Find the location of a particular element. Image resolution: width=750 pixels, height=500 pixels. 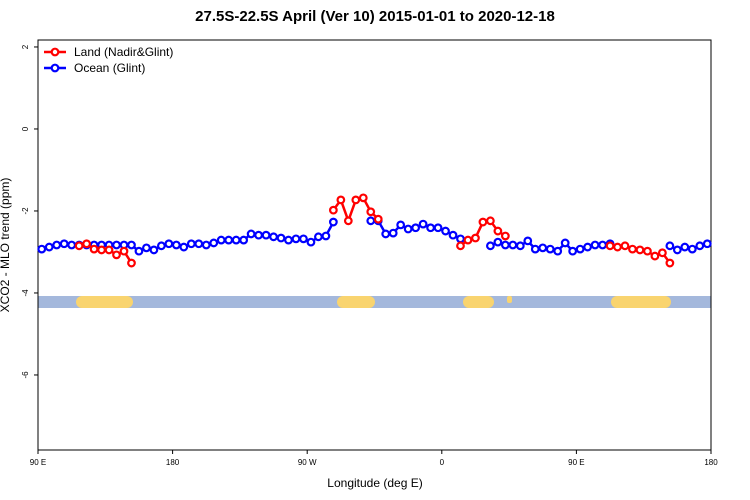

x-axis-label: Longitude (deg E) is located at coordinates (374, 483).